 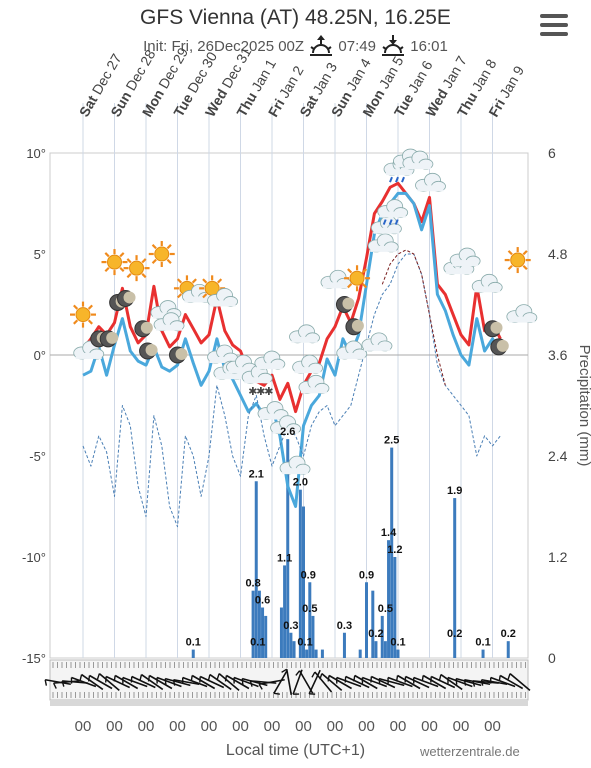 What do you see at coordinates (454, 634) in the screenshot?
I see `precip-label: 0.2` at bounding box center [454, 634].